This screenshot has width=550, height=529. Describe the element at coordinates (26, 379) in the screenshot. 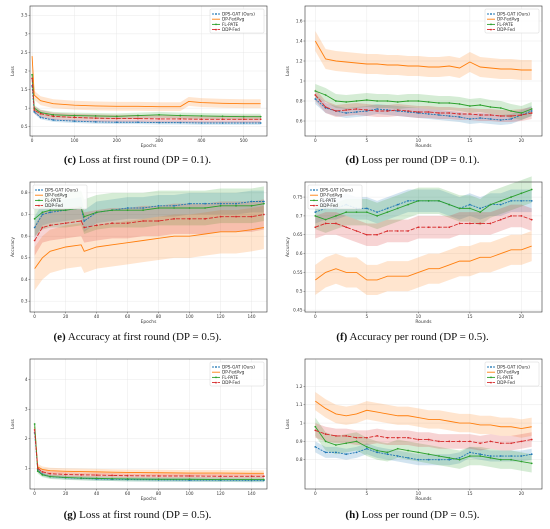

I see `y-tick-label: 4` at that location.